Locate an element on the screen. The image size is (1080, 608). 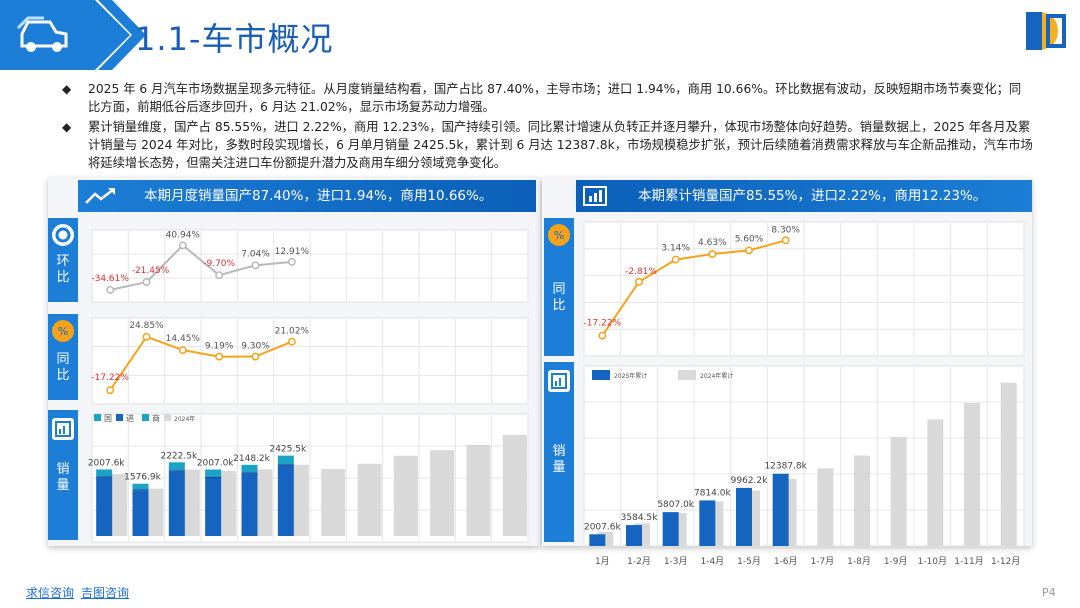
label-tongbi-left: % 同比 is located at coordinates (63, 357).